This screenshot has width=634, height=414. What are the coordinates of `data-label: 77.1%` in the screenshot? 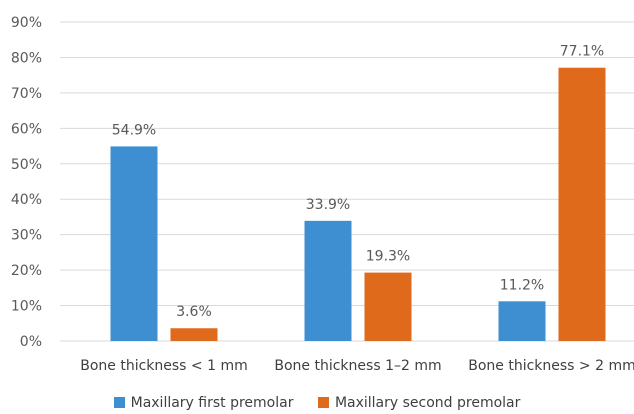 It's located at (582, 52).